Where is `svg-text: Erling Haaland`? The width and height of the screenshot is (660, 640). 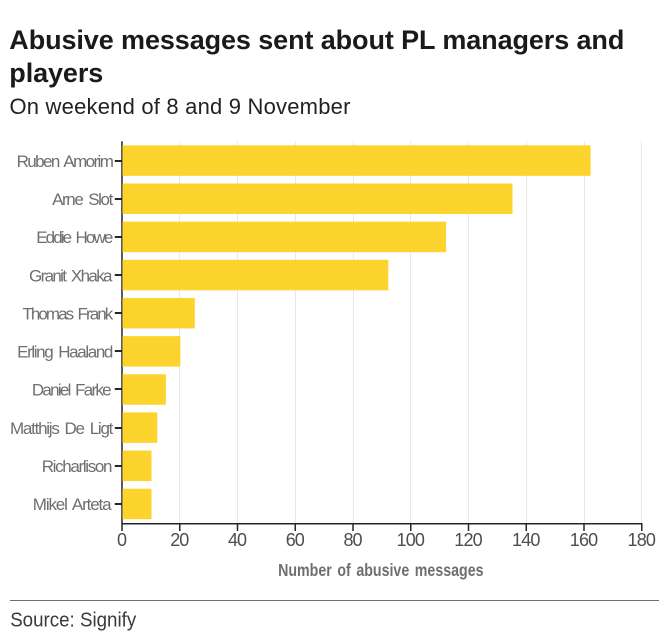 svg-text: Erling Haaland is located at coordinates (65, 352).